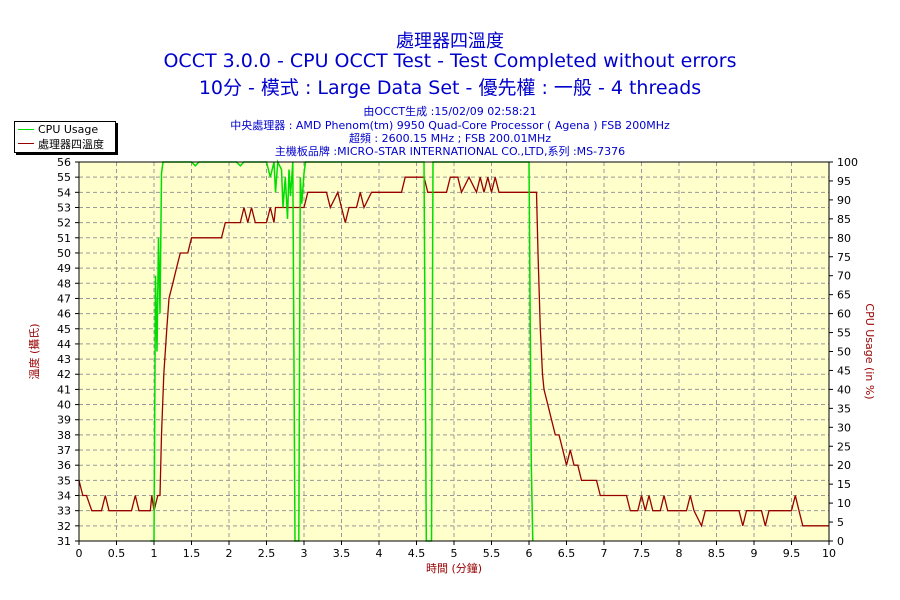 This screenshot has height=600, width=900. I want to click on y-right-tick-label: 30, so click(844, 427).